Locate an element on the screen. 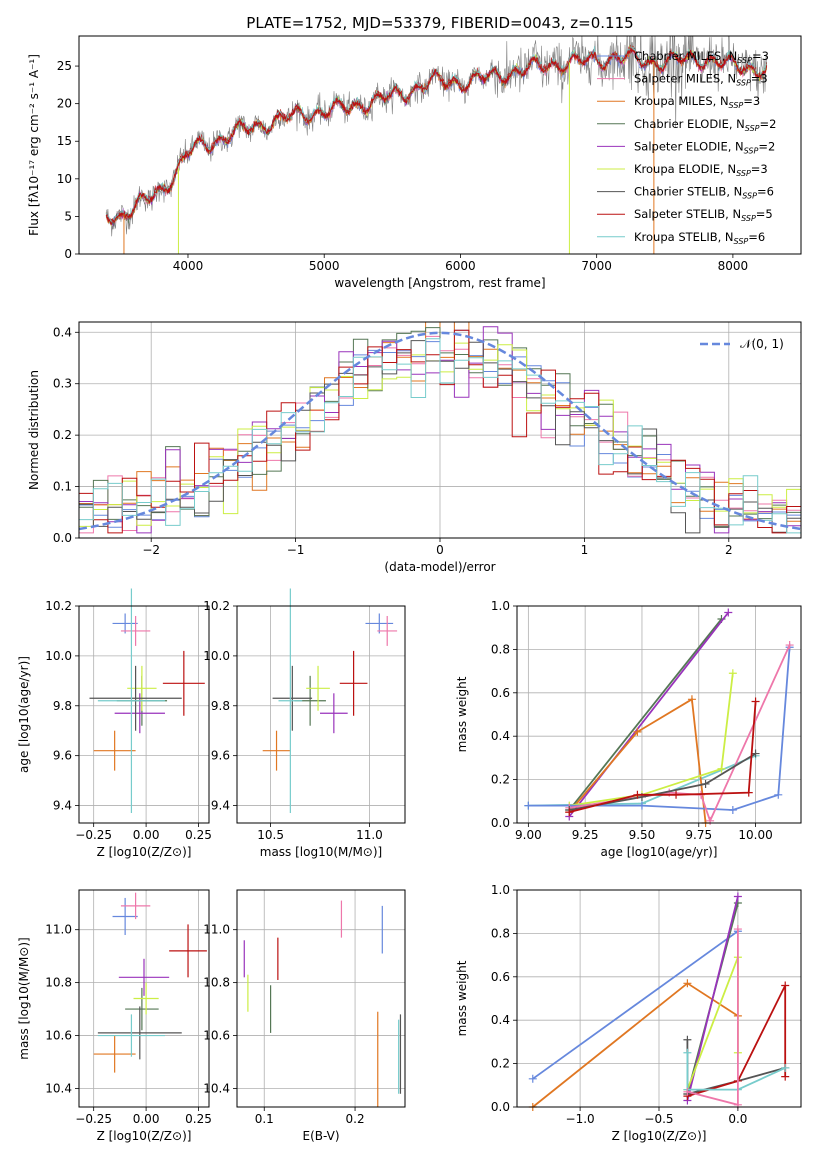 The width and height of the screenshot is (819, 1170). legend-label: Salpeter STELIB, NSSP=5 is located at coordinates (703, 215).